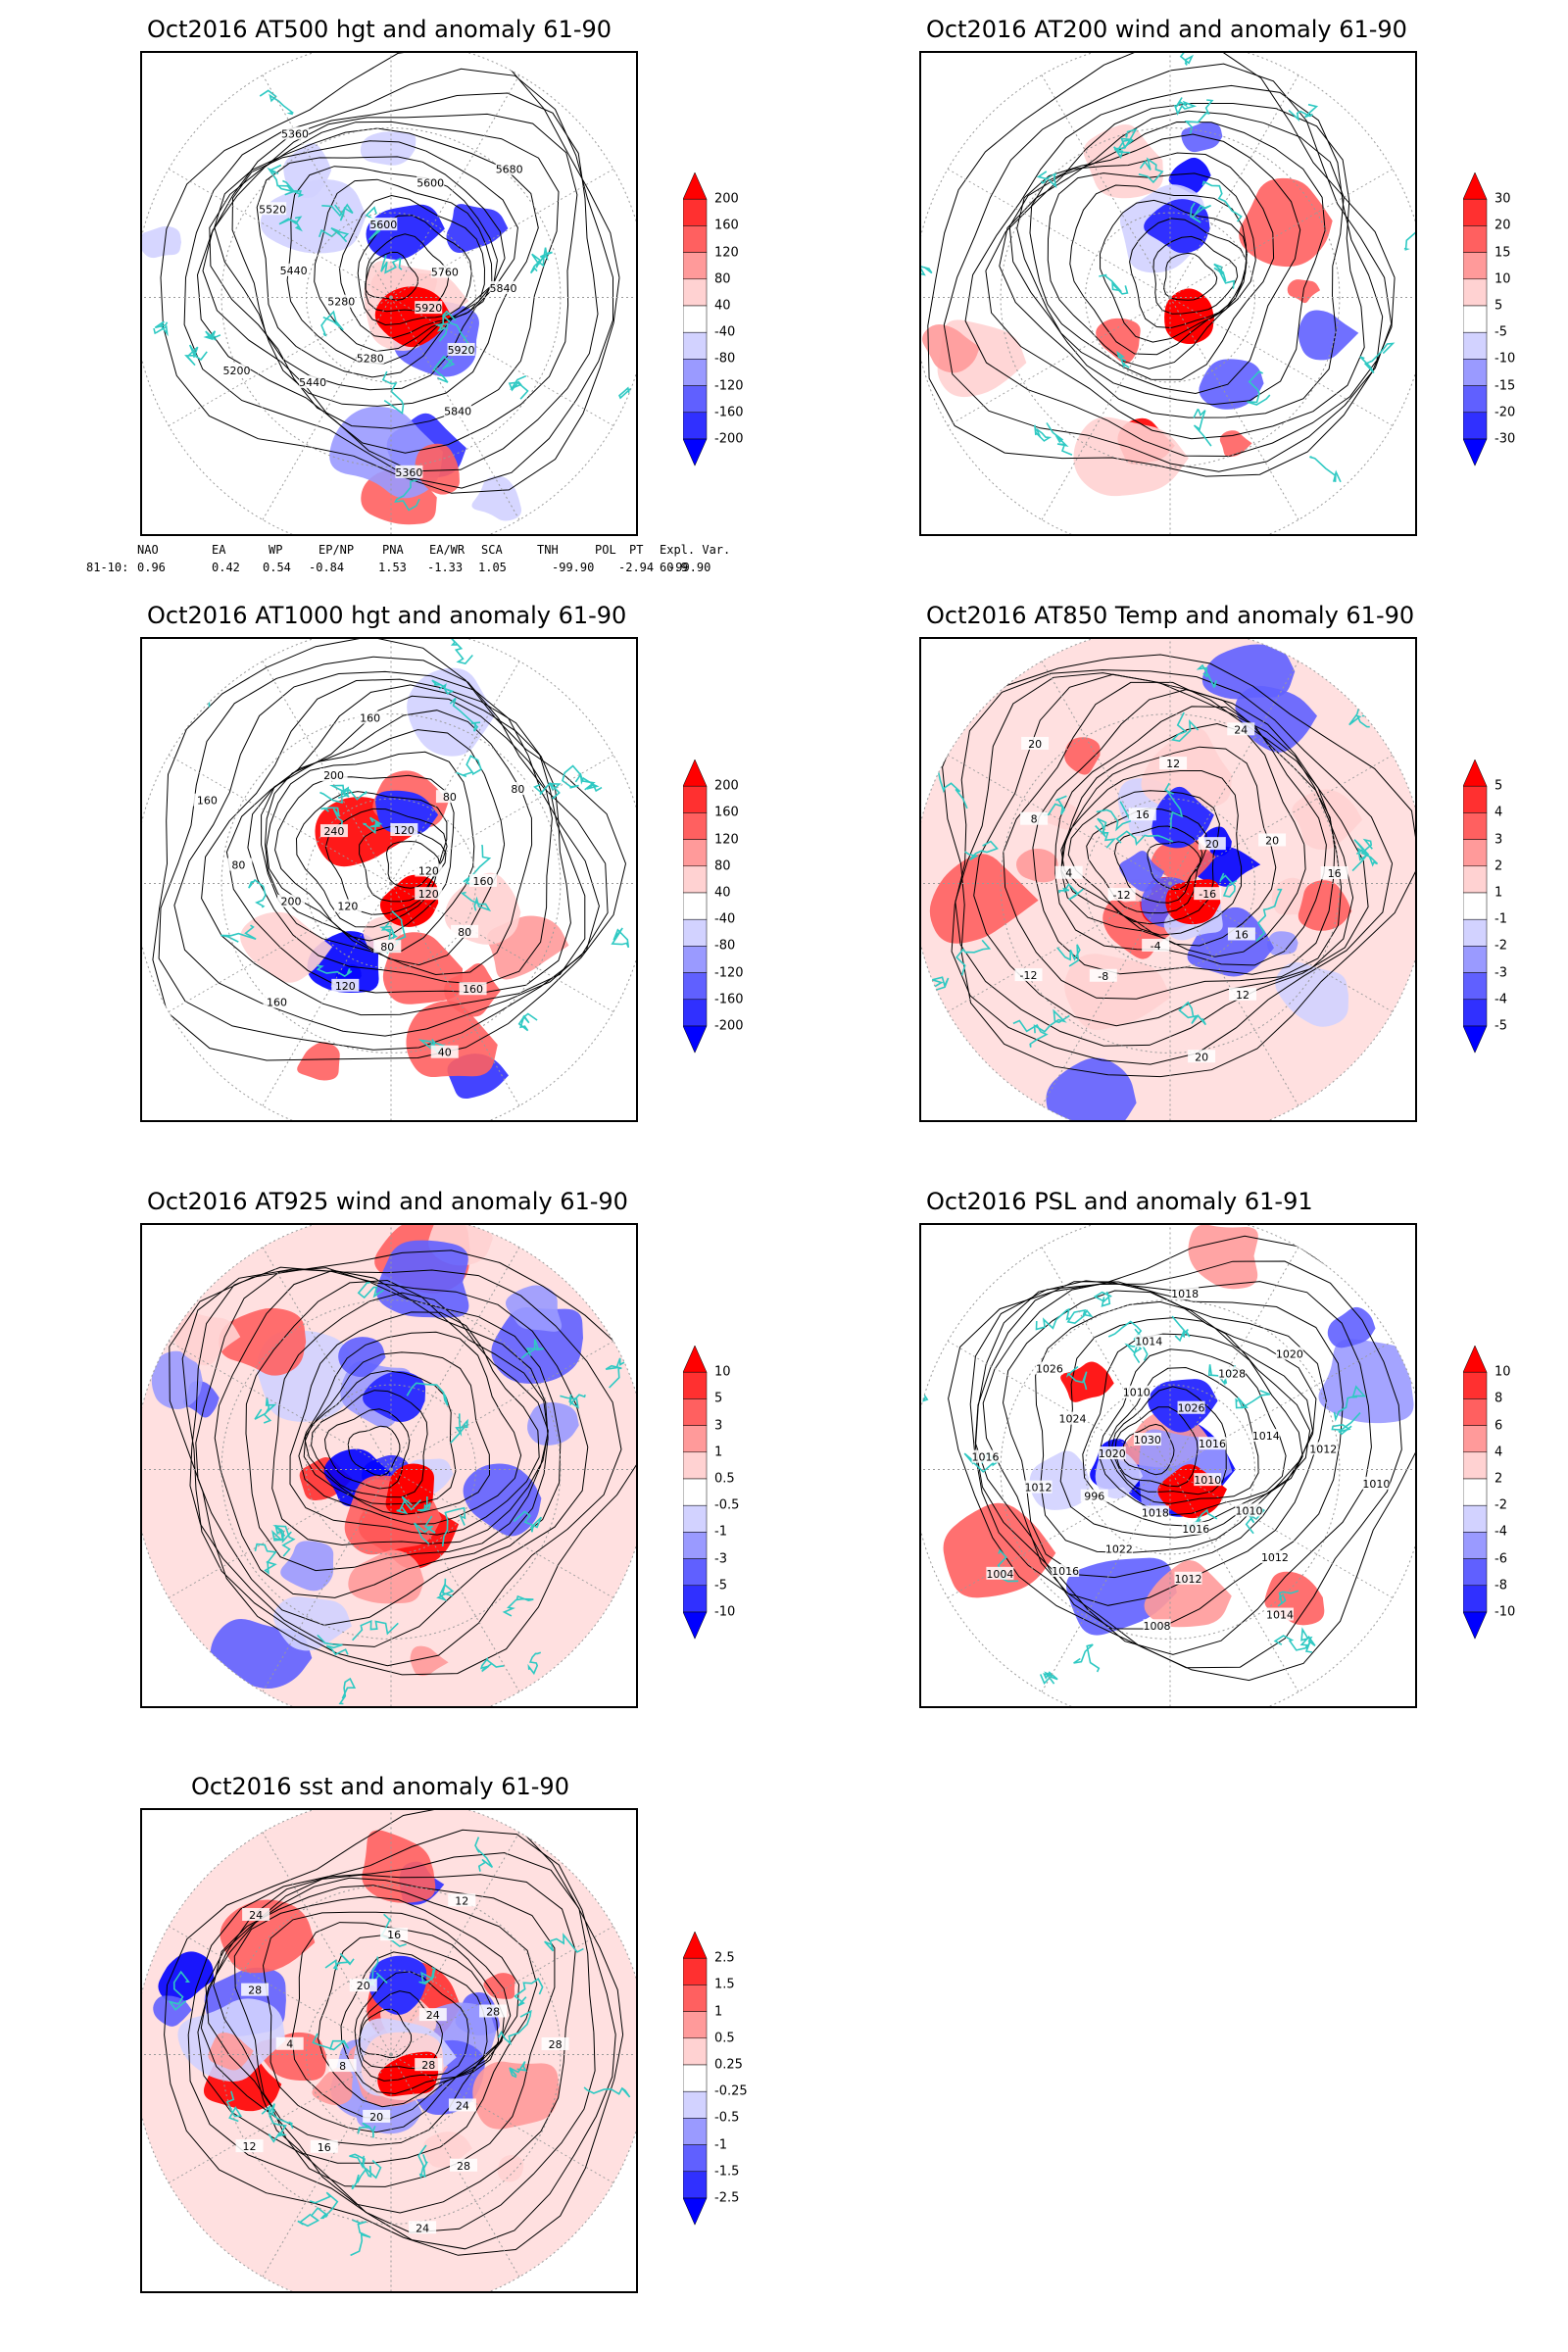 This screenshot has height=2352, width=1568. What do you see at coordinates (1500, 999) in the screenshot?
I see `colorbar-label: -4` at bounding box center [1500, 999].